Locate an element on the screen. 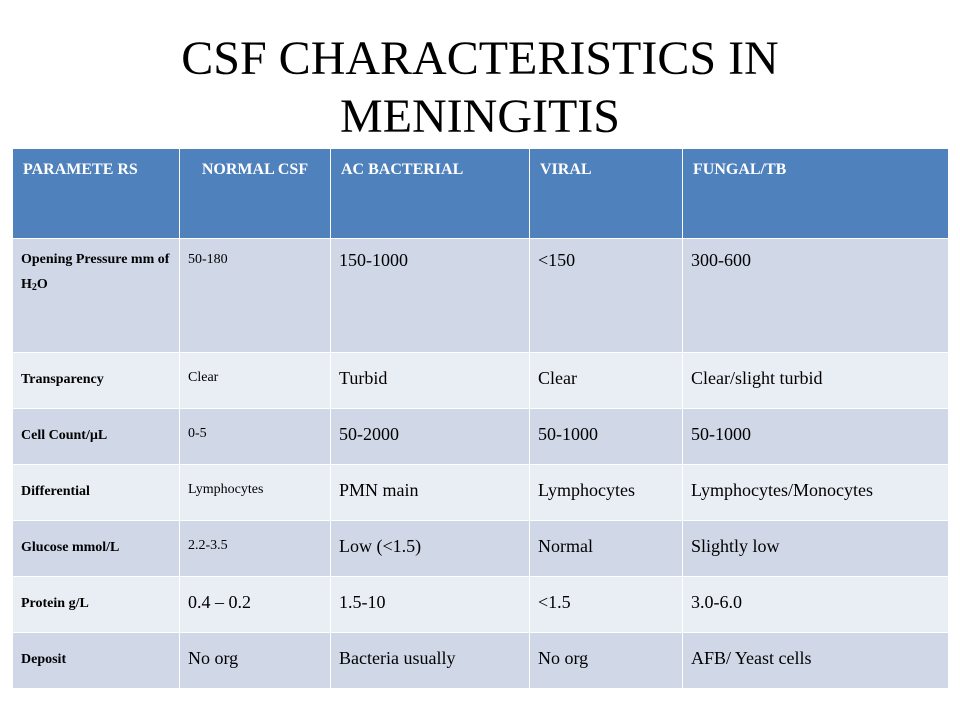 The image size is (960, 720). cell-viral: Clear is located at coordinates (606, 380).